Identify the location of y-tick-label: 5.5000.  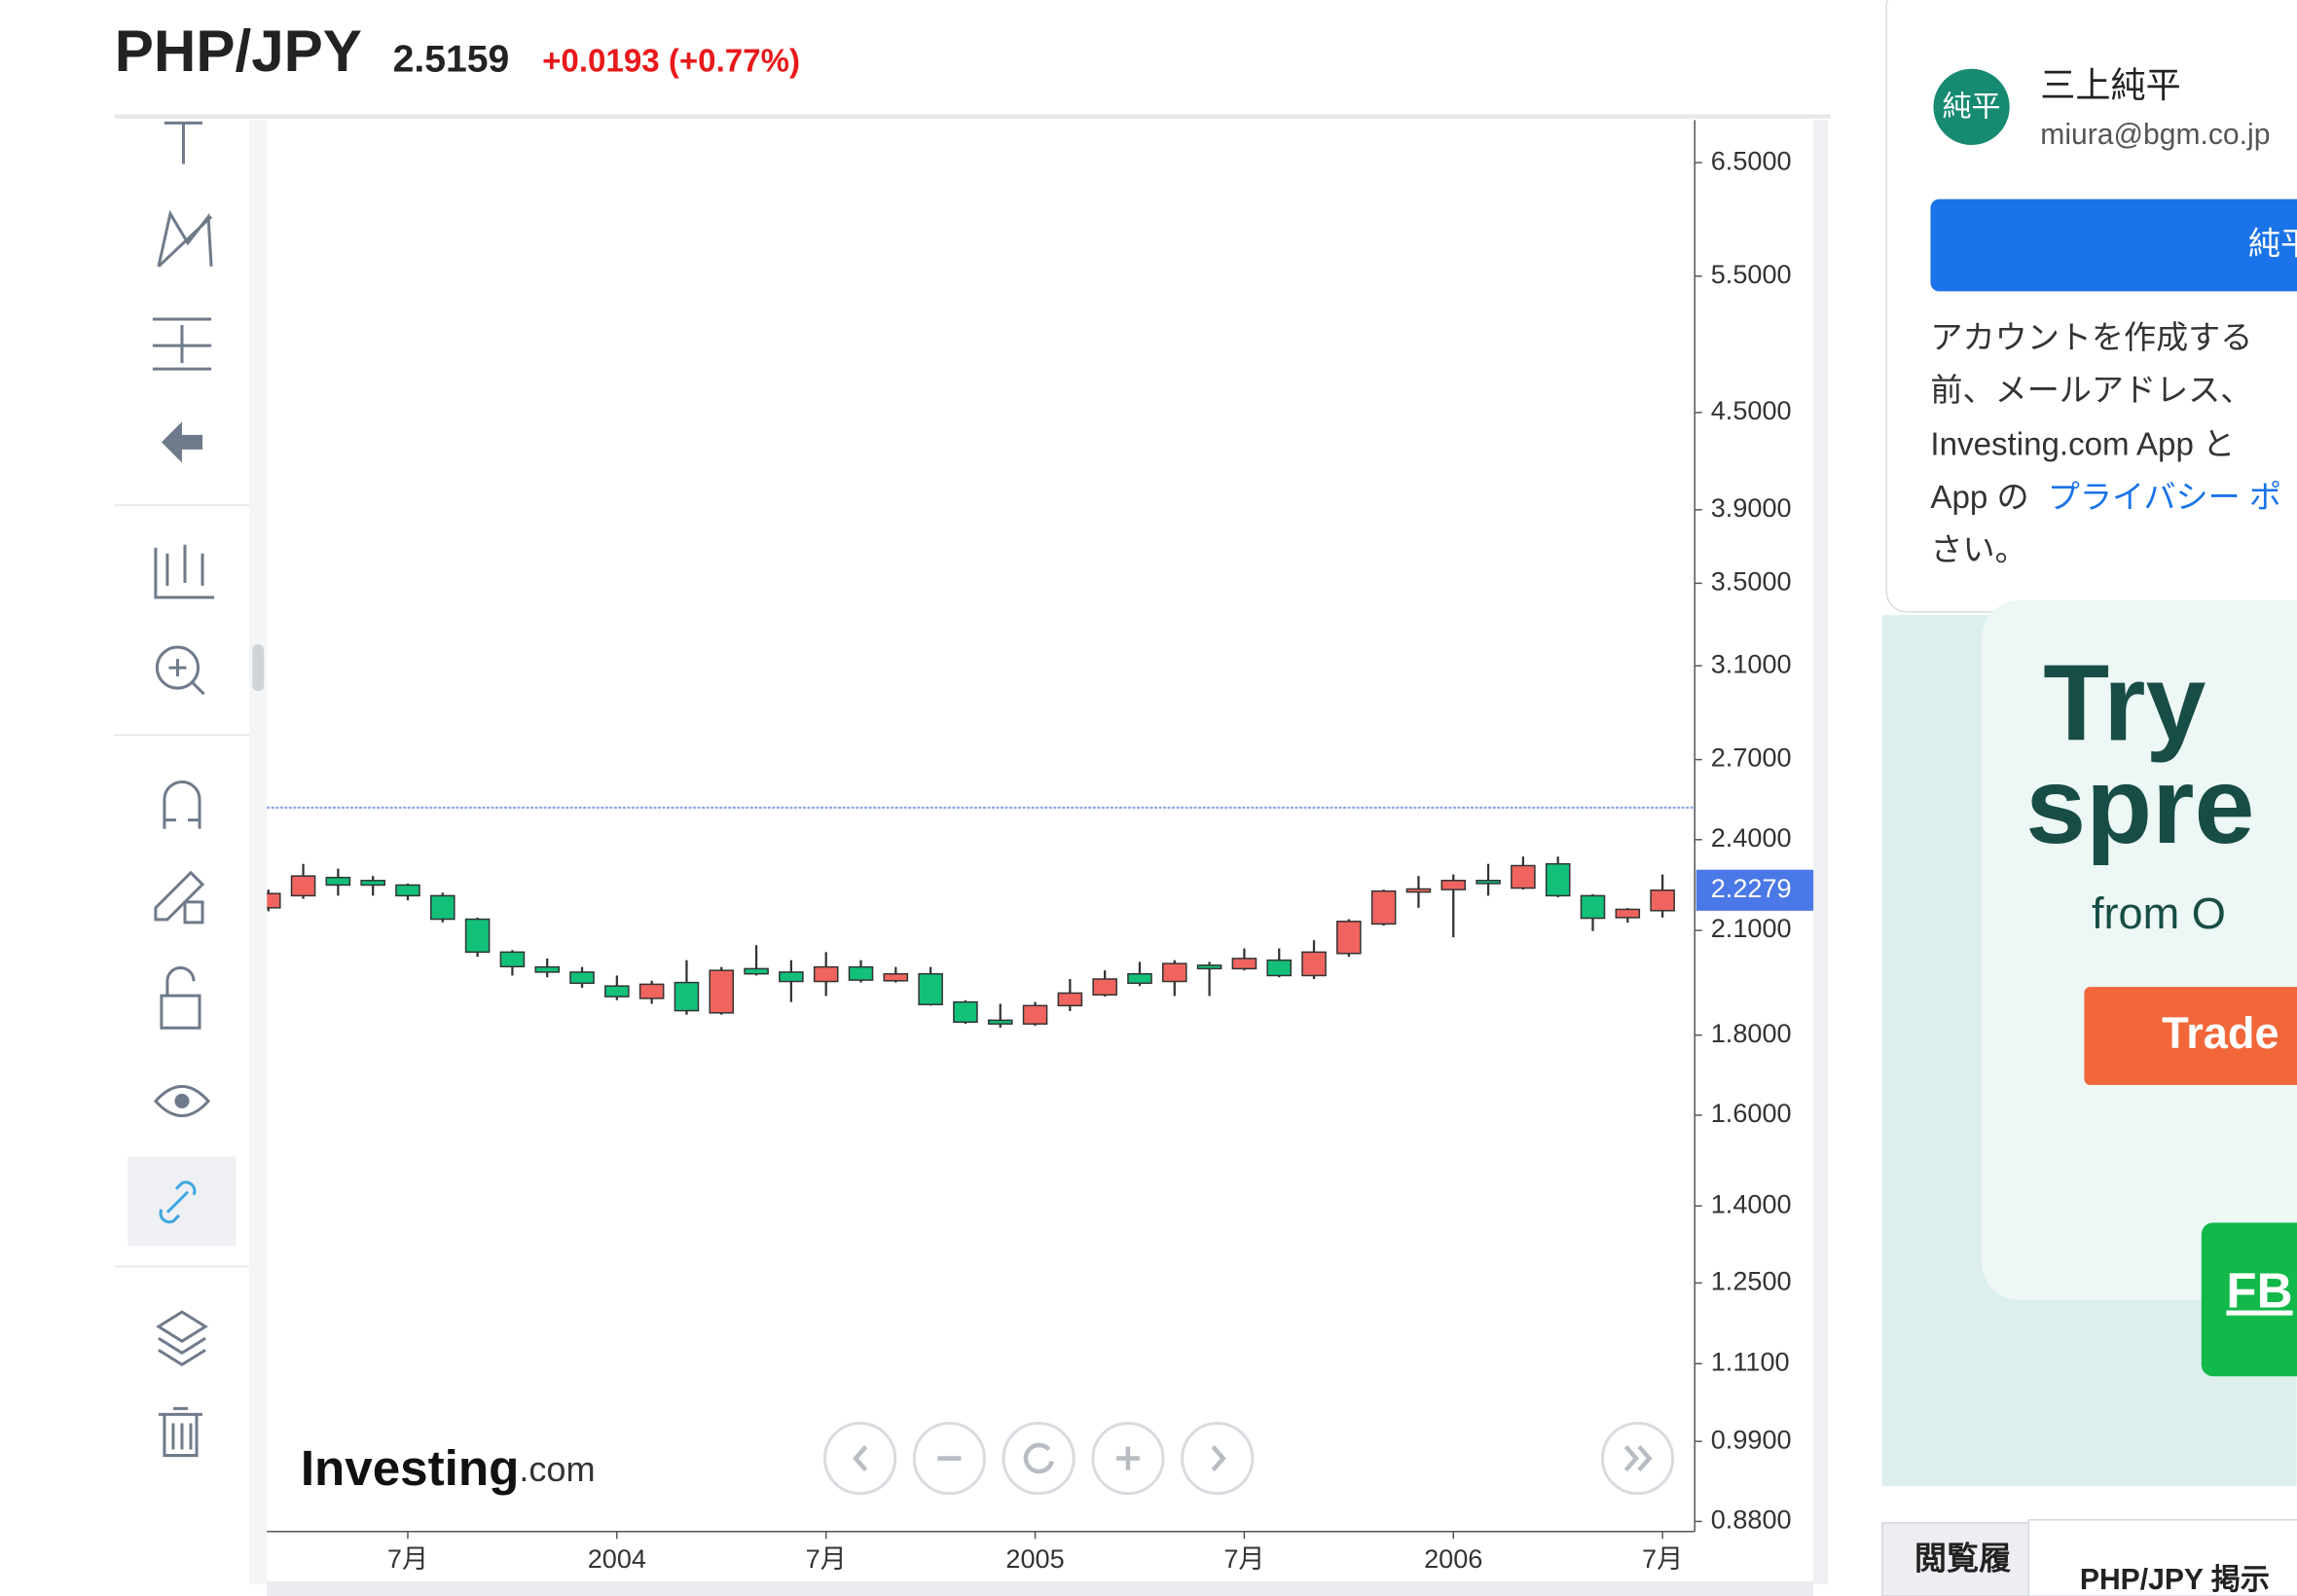
(1751, 274).